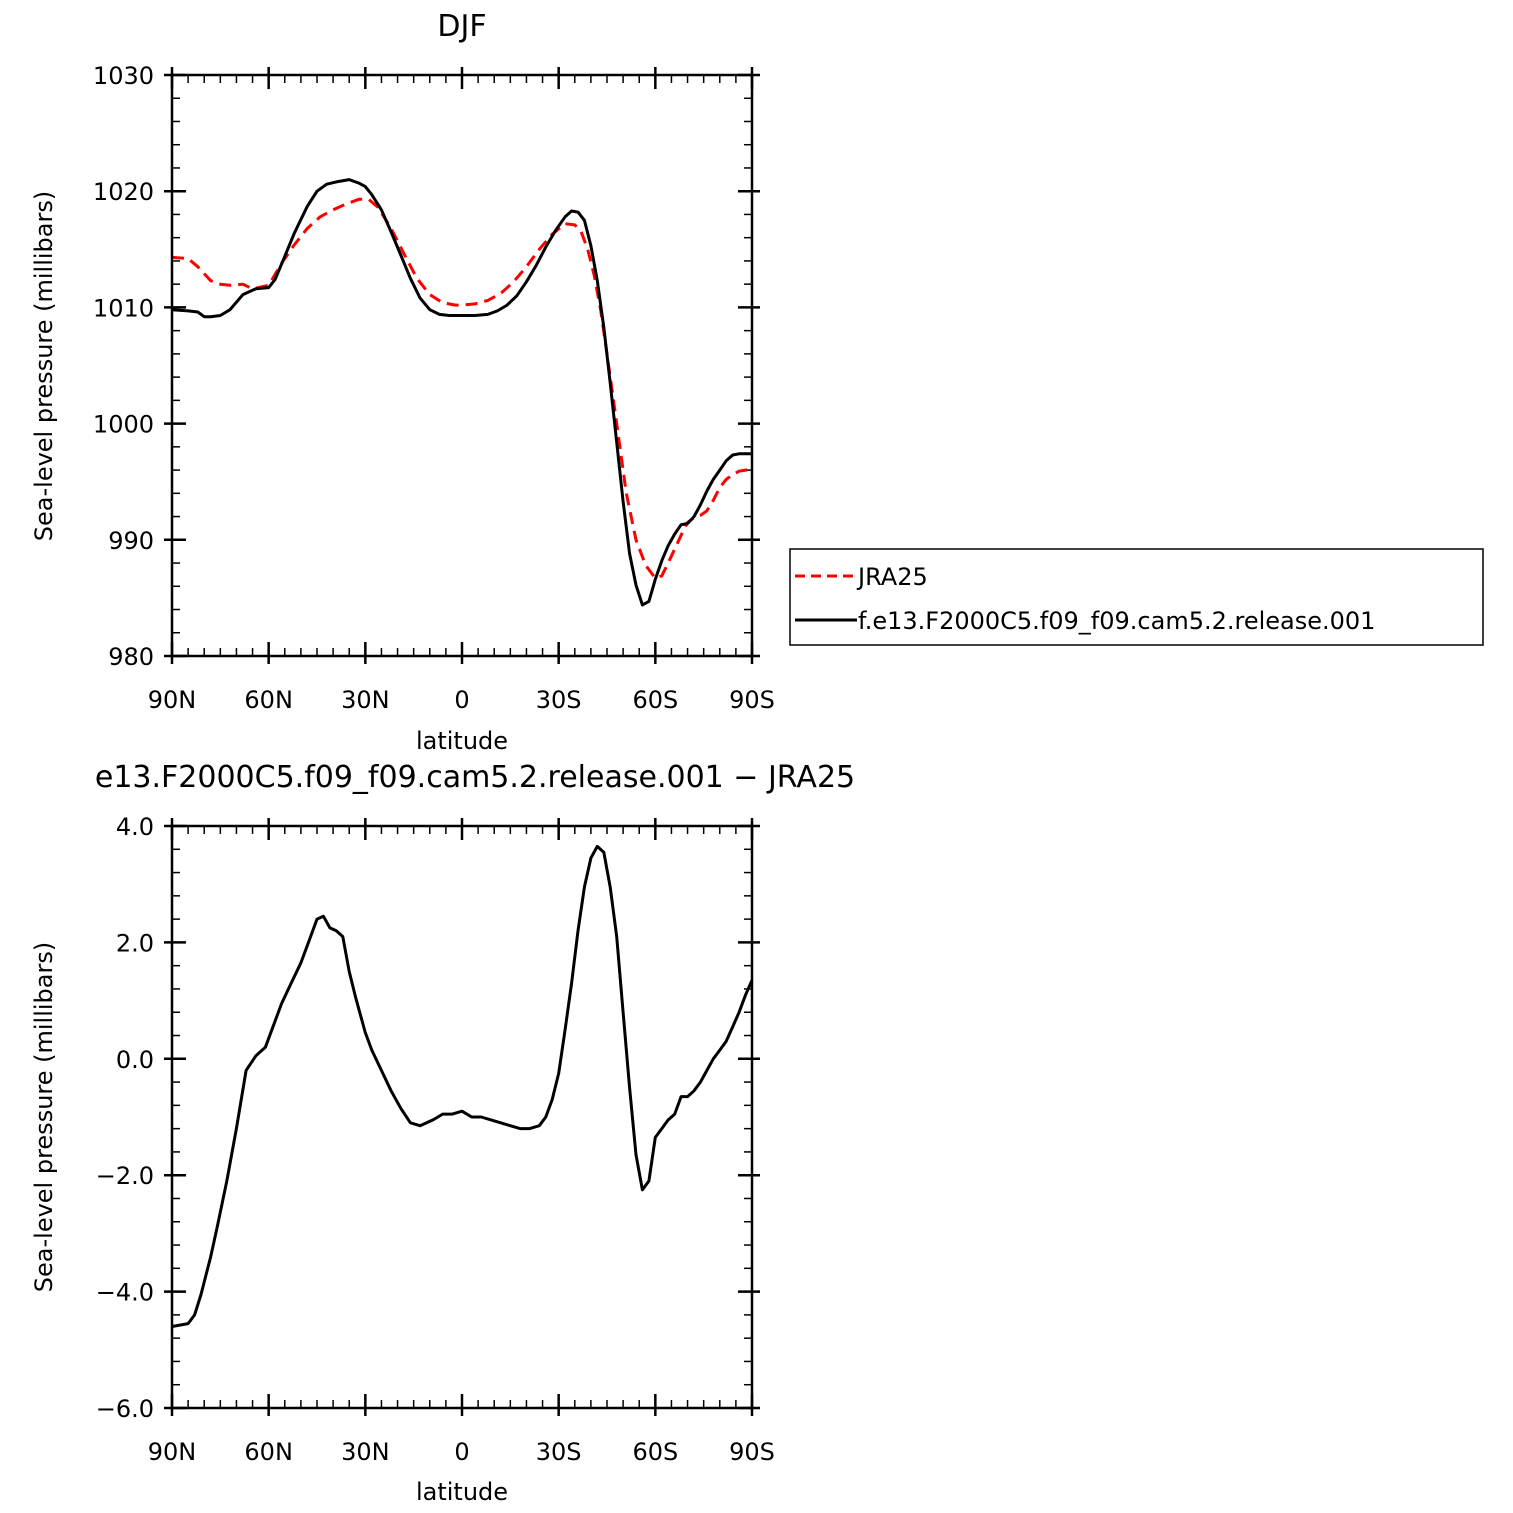 Image resolution: width=1513 pixels, height=1513 pixels. I want to click on bottom-panel-series, so click(462, 1086).